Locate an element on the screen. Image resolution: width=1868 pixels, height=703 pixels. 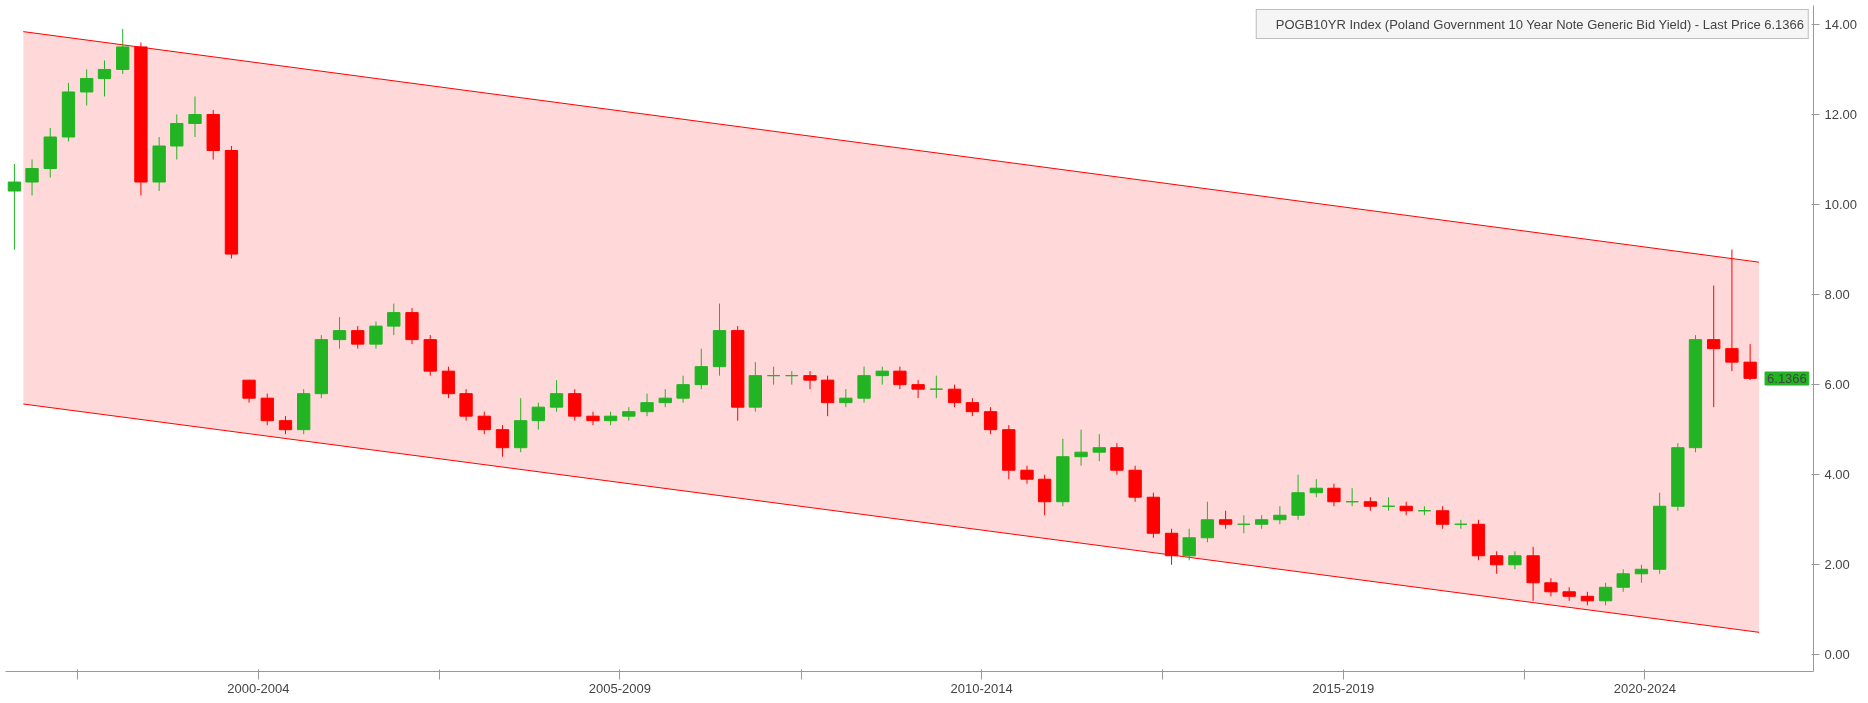
y-tick-label: 8.00 is located at coordinates (1837, 295).